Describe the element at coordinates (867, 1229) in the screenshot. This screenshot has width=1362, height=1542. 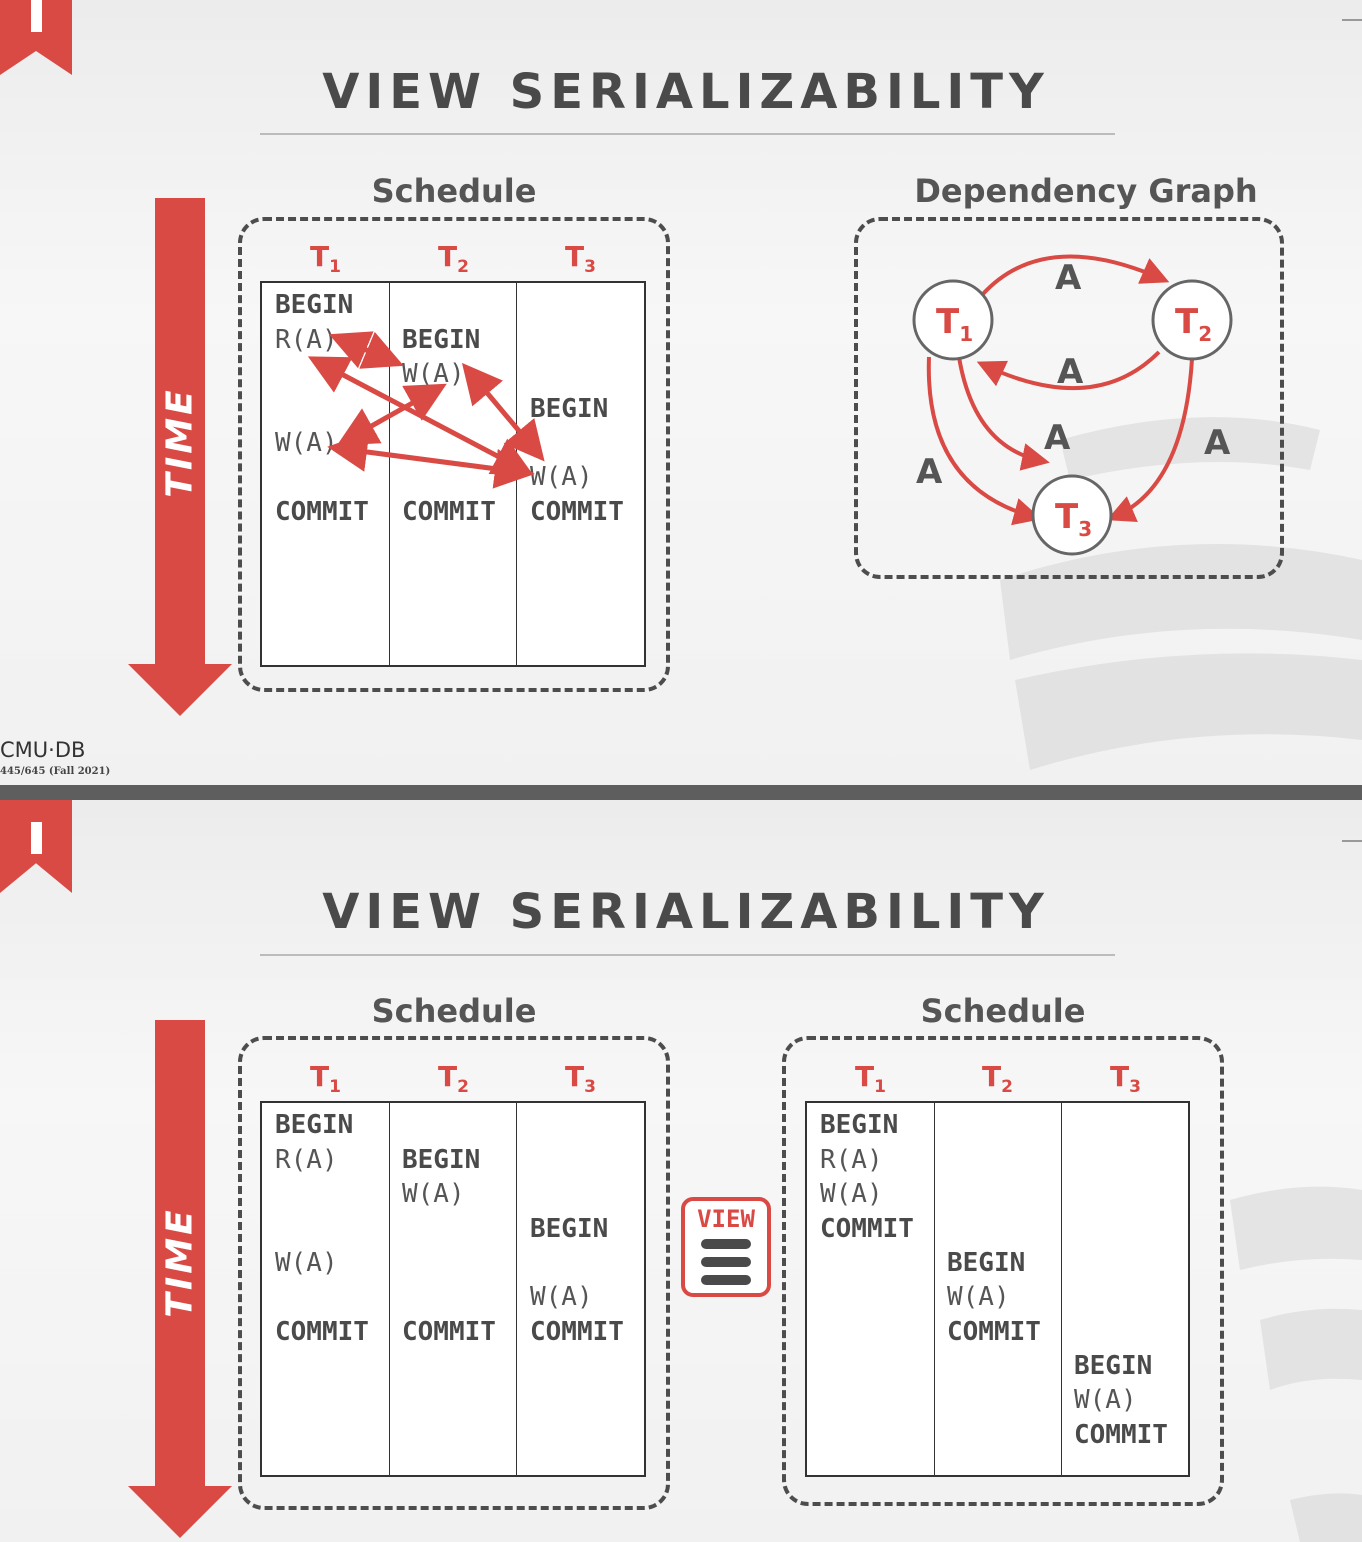
I see `serial-t1-commit: COMMIT` at that location.